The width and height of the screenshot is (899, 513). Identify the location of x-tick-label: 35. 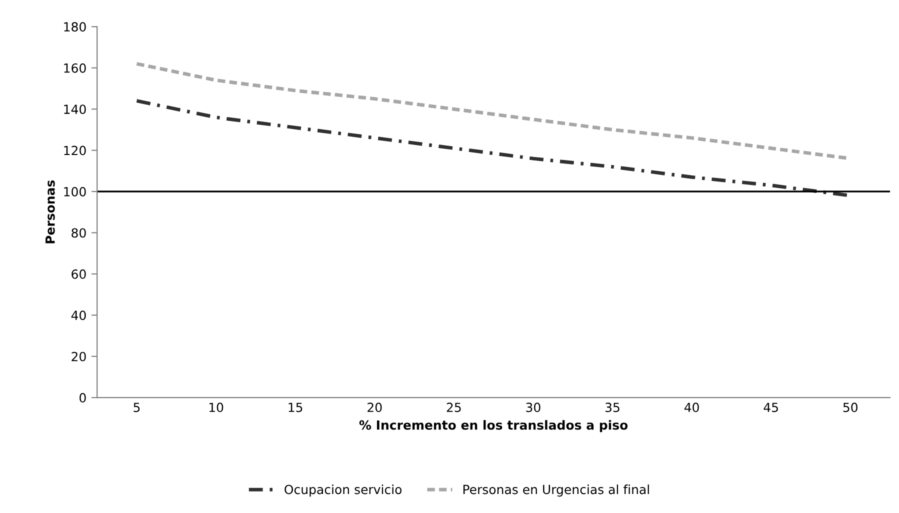
(612, 407).